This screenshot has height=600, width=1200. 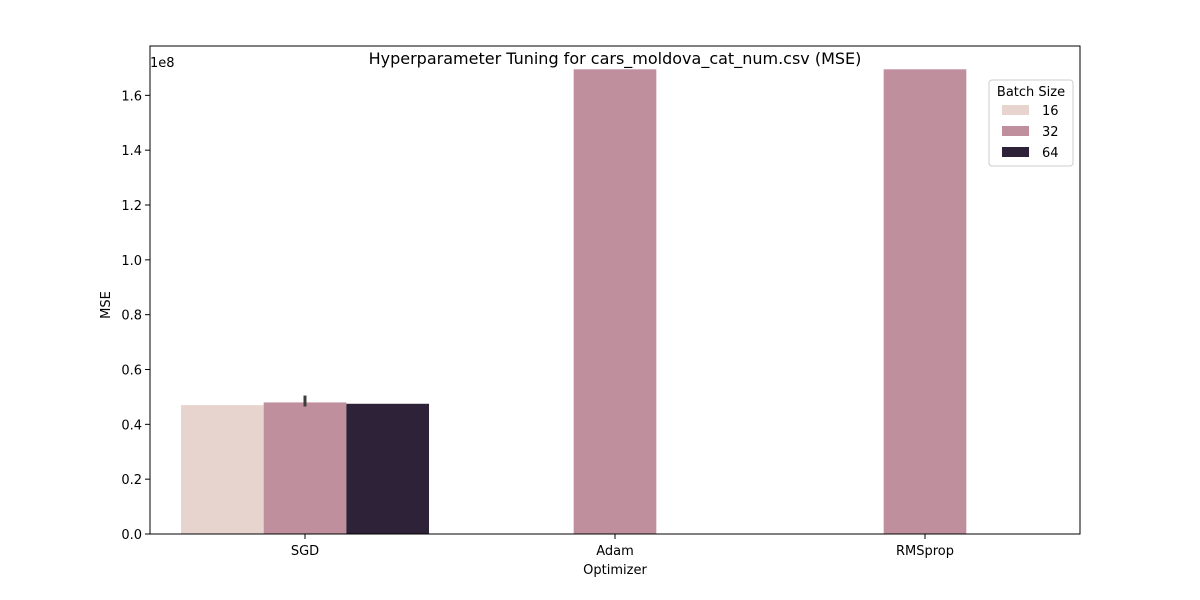 What do you see at coordinates (1050, 132) in the screenshot?
I see `legend-label-32: 32` at bounding box center [1050, 132].